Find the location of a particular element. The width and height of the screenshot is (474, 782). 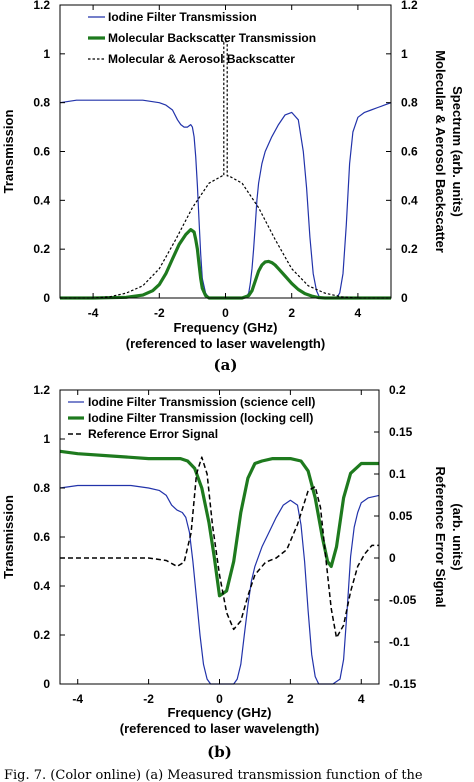

y2-tick-label: -0.1 is located at coordinates (399, 642).